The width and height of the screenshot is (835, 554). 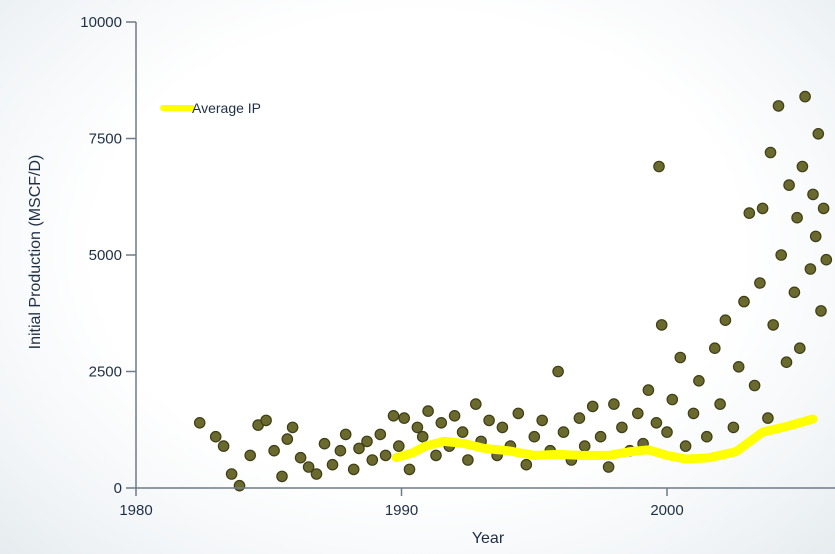 I want to click on x-tick-label: 1980, so click(x=135, y=510).